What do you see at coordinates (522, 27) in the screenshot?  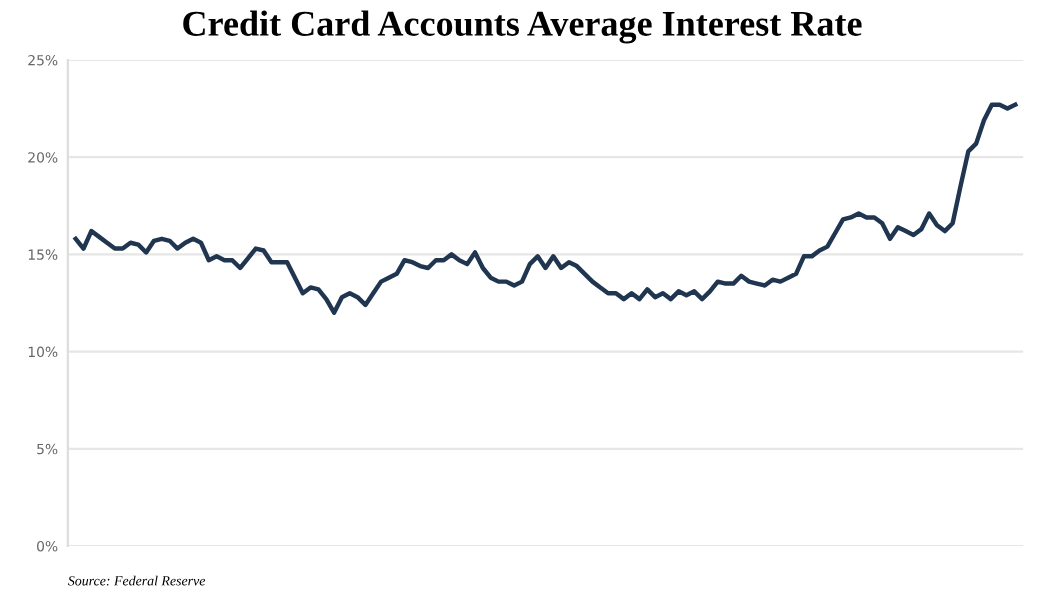 I see `chart-title: Credit Card Accounts Average Interest Rate` at bounding box center [522, 27].